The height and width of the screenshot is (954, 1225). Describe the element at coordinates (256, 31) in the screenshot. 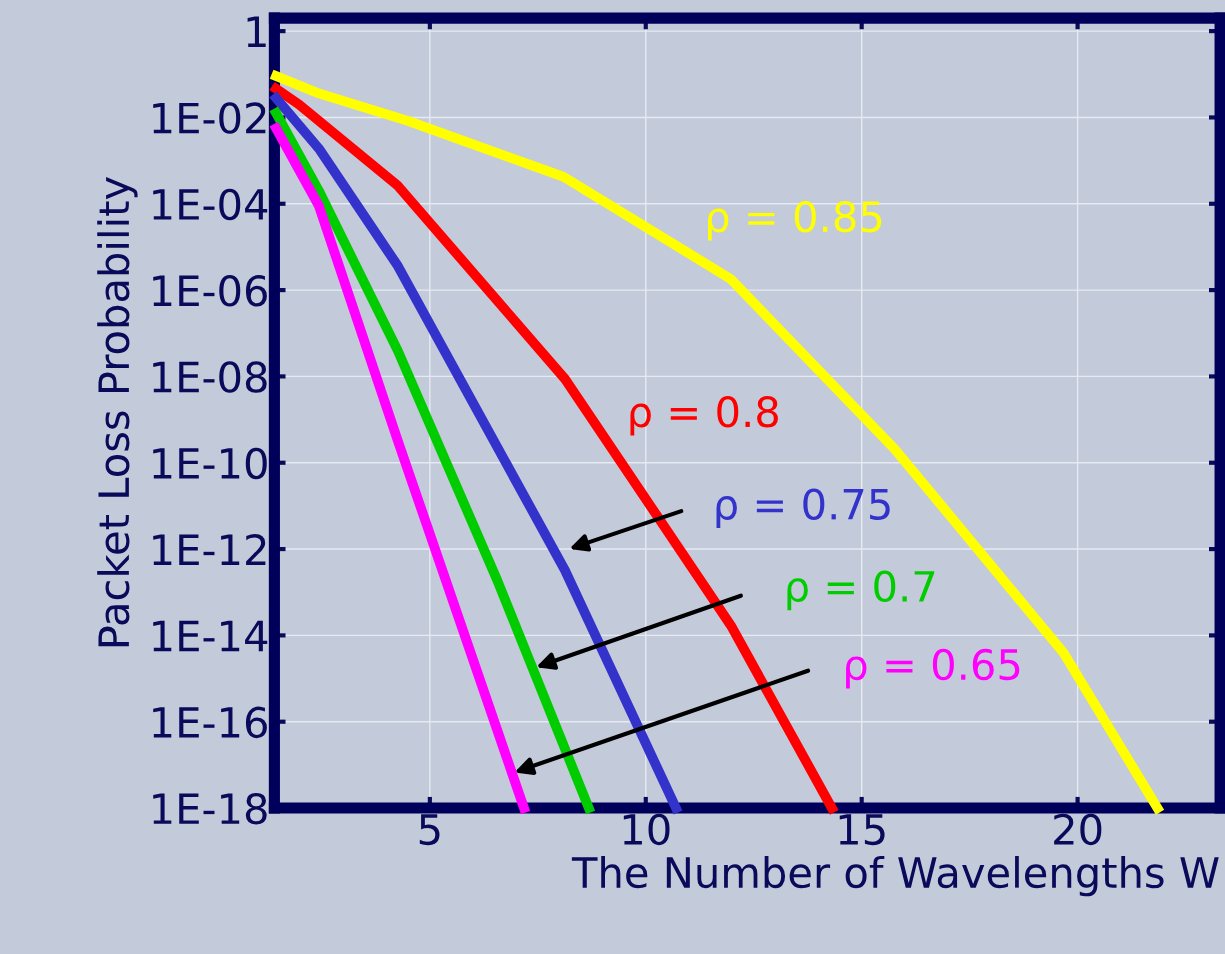

I see `y-tick-label: 1` at that location.